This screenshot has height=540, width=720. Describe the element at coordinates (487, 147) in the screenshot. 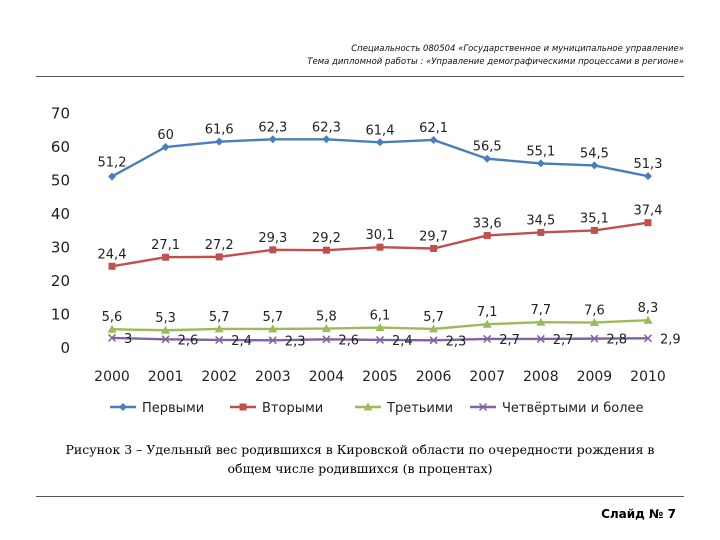

I see `data-label: 56,5` at that location.